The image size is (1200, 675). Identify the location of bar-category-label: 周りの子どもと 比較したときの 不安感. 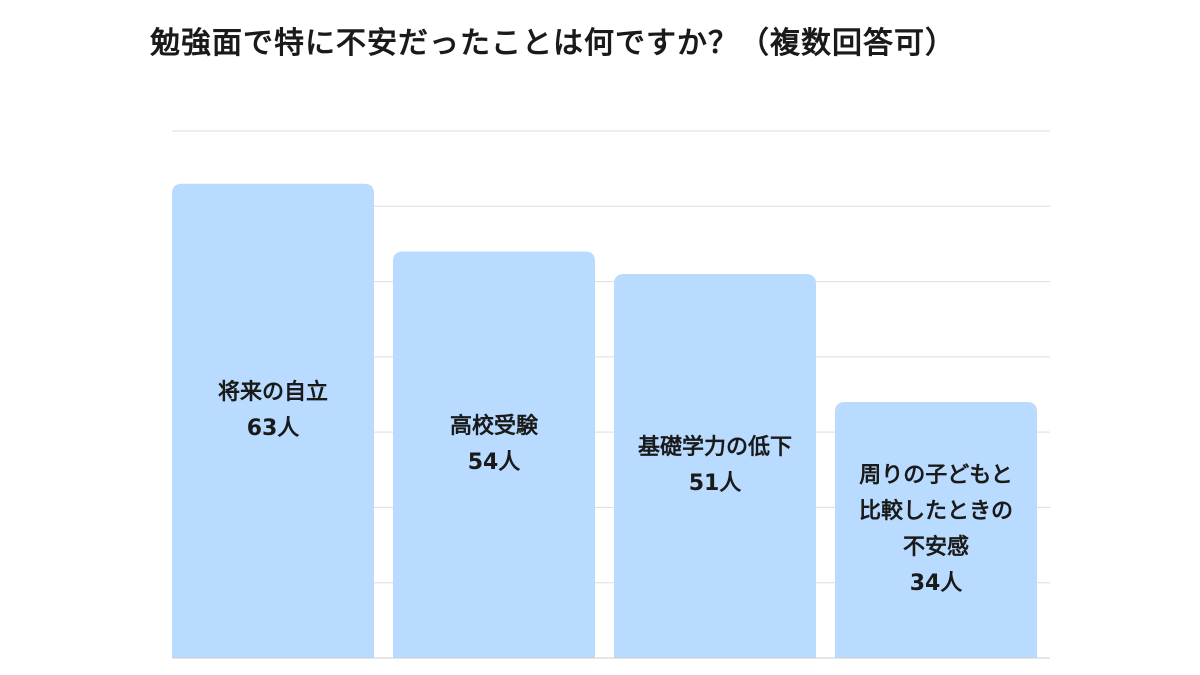
(935, 511).